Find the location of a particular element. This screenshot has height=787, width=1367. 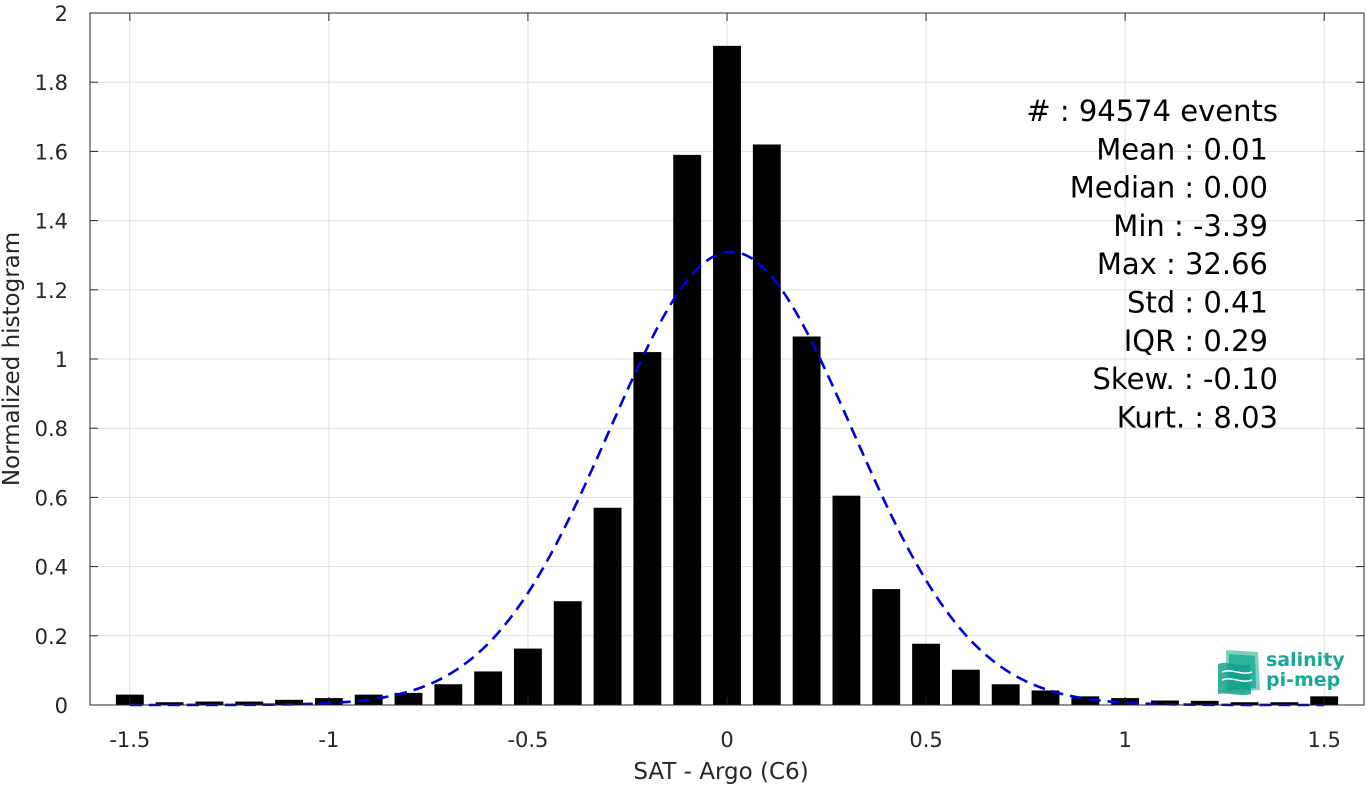

y-tick-label: 1.2 is located at coordinates (51, 291).